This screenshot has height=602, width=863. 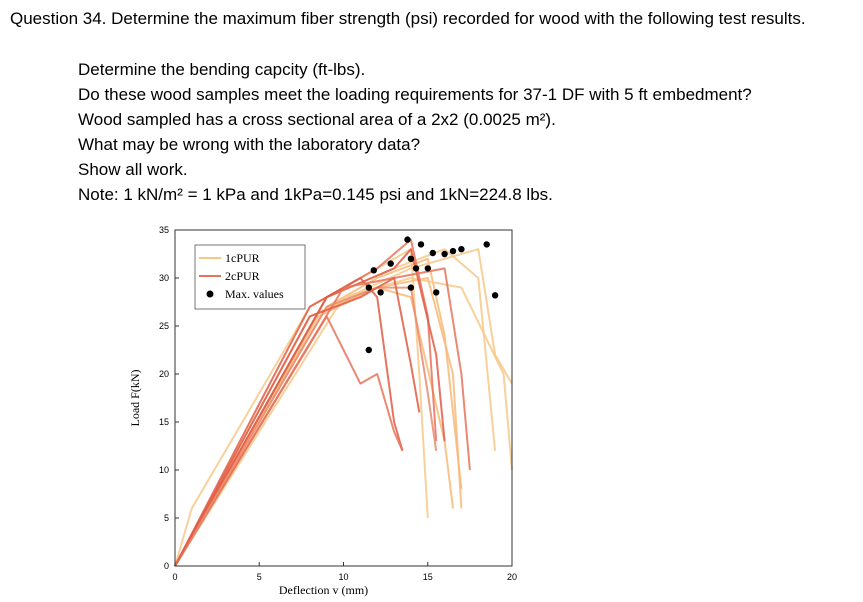 What do you see at coordinates (164, 230) in the screenshot?
I see `y-tick-label: 35` at bounding box center [164, 230].